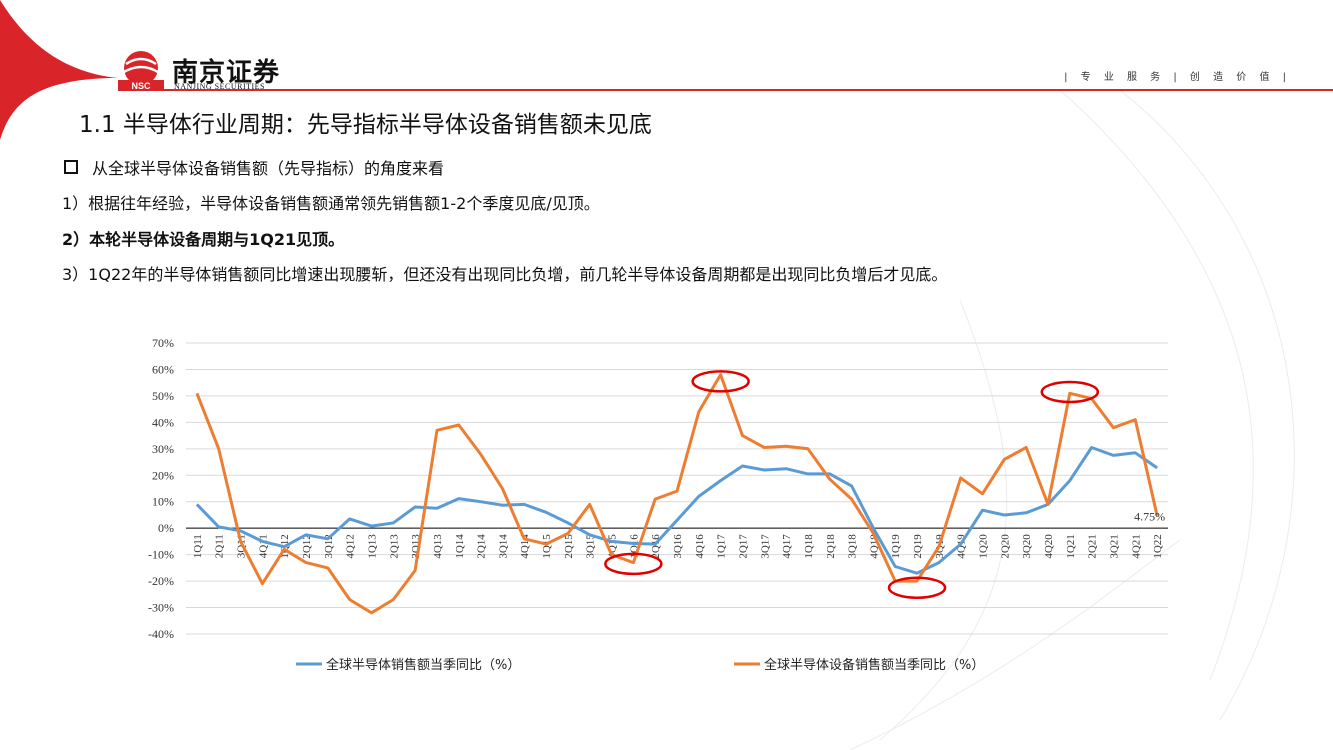 The width and height of the screenshot is (1333, 750). I want to click on y-tick-label: 70%, so click(163, 343).